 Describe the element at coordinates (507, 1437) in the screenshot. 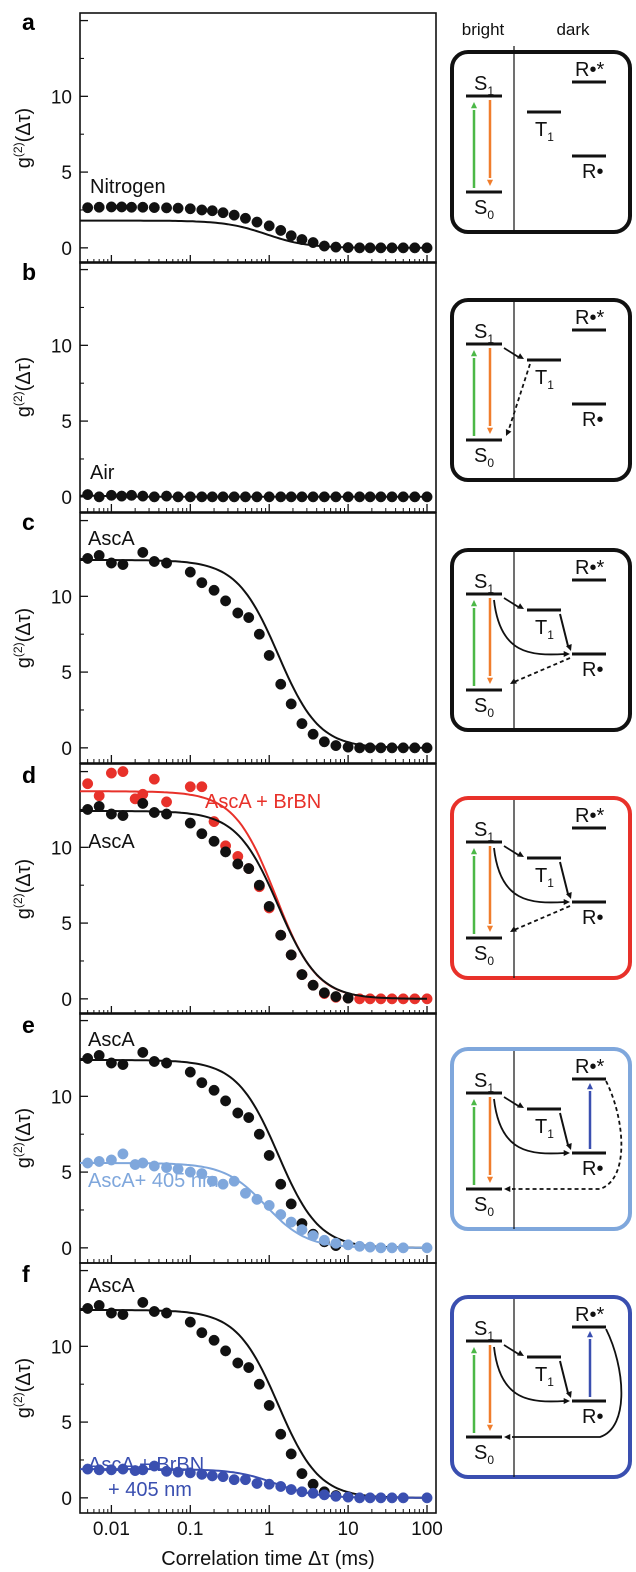

I see `radical-excited-recovery-arrowhead` at that location.